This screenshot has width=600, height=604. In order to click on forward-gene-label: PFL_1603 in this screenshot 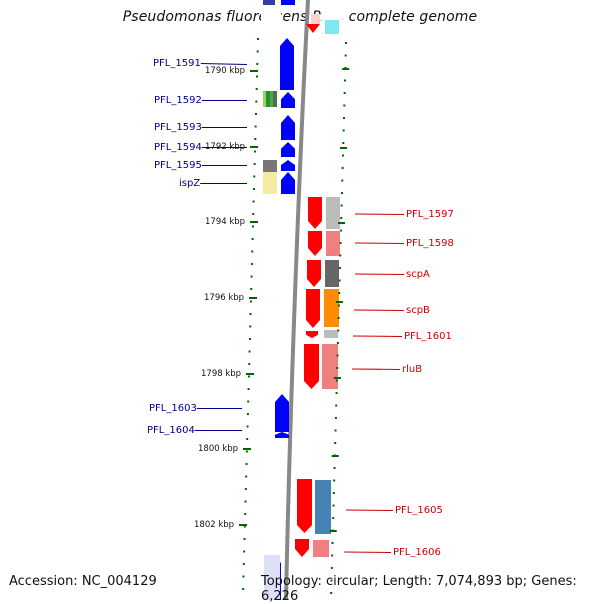, I will do `click(173, 408)`.